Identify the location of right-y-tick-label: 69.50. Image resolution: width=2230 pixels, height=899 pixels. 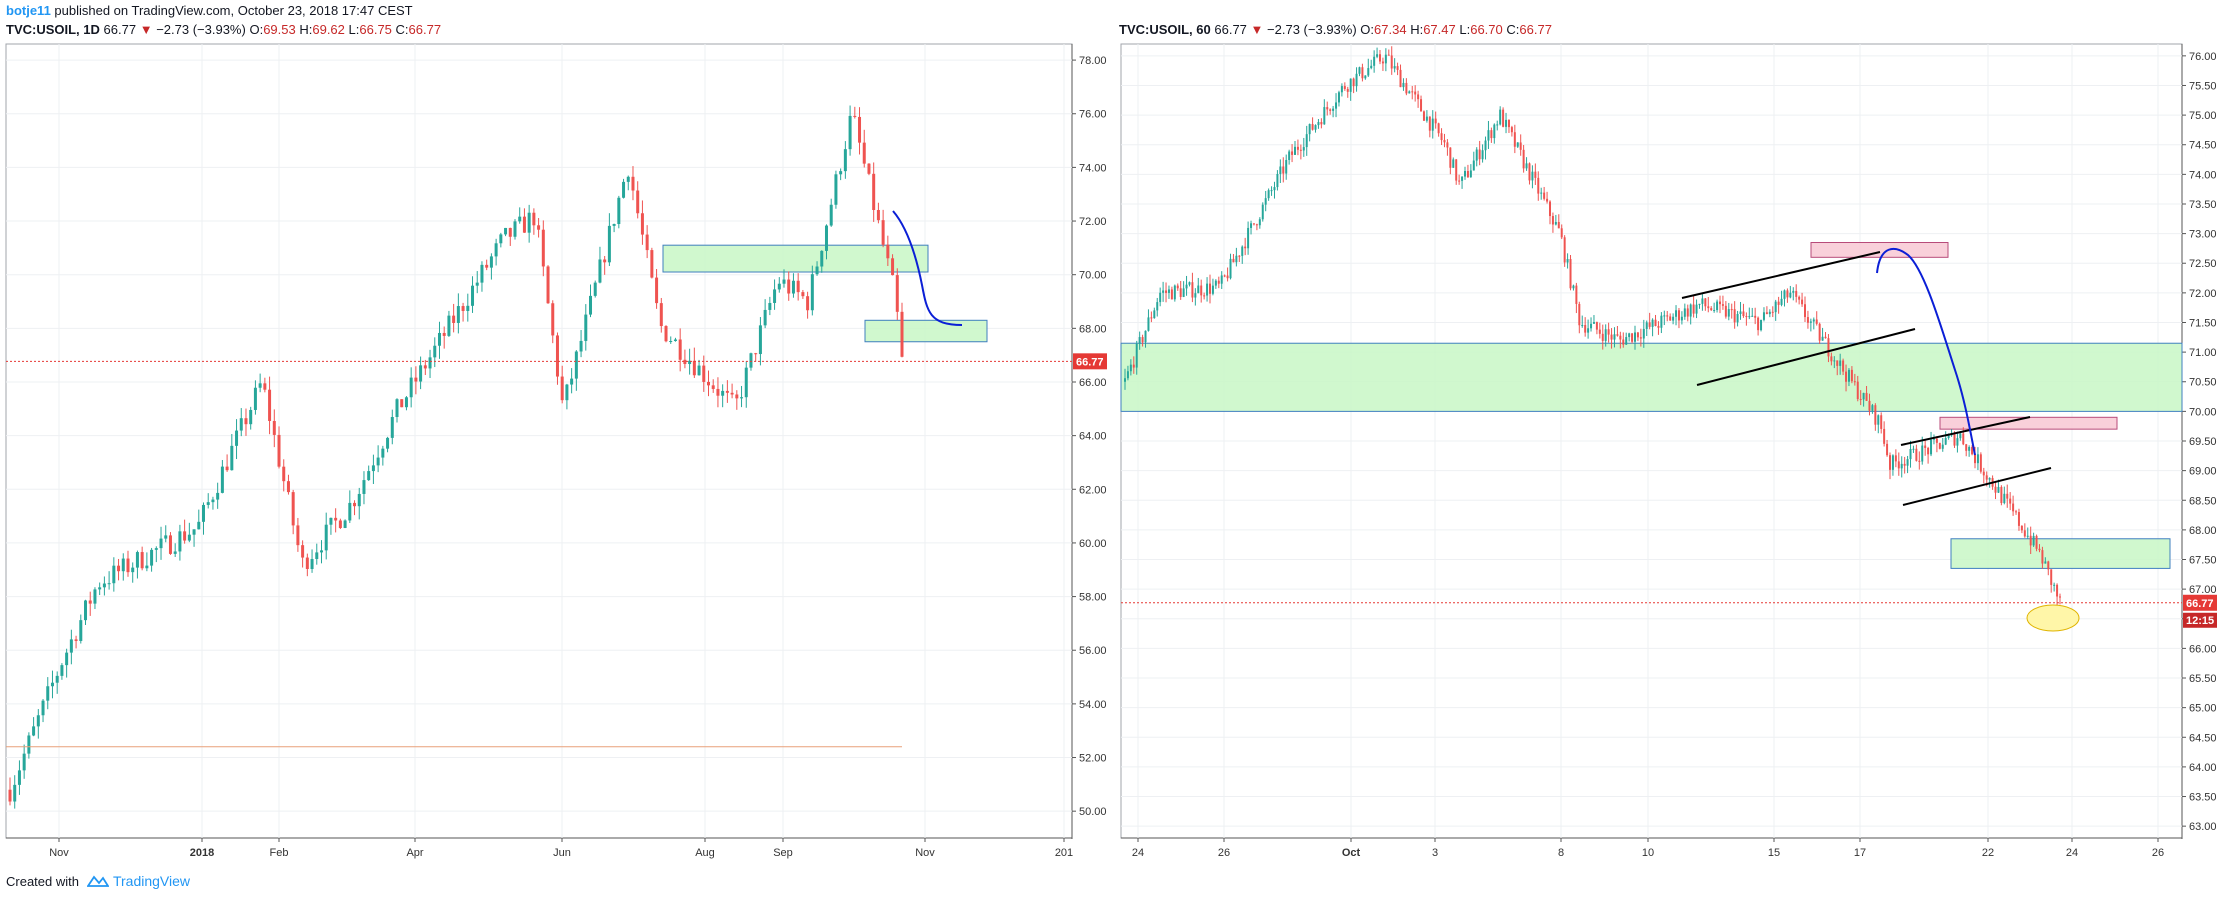
(2203, 442).